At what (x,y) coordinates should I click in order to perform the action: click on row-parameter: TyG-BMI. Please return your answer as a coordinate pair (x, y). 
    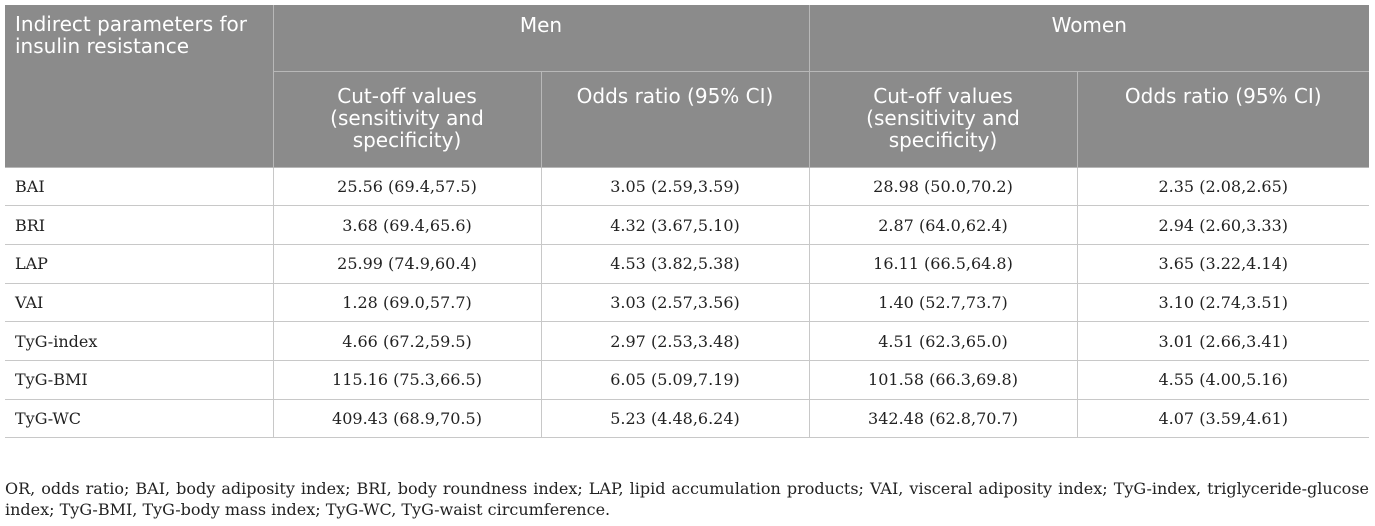
    Looking at the image, I should click on (139, 380).